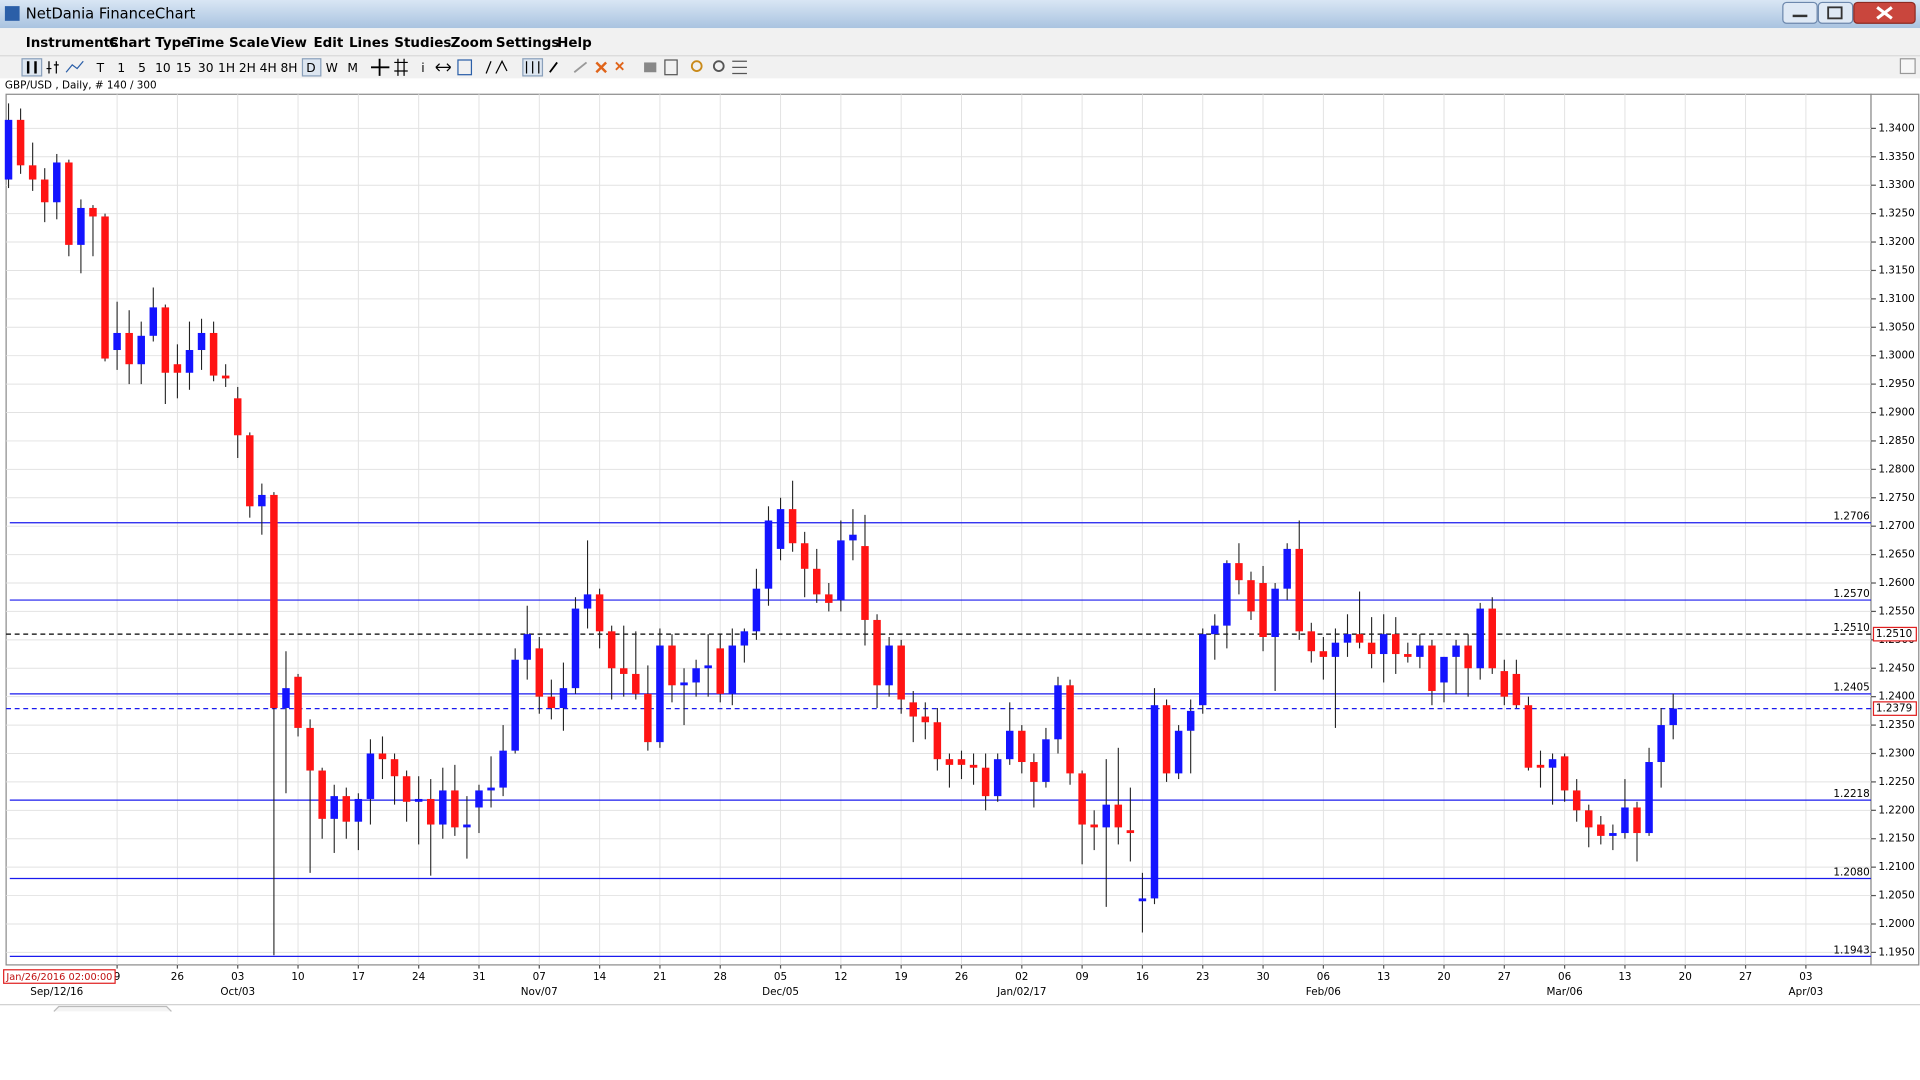 This screenshot has width=1920, height=1080. I want to click on tool-grid, so click(401, 67).